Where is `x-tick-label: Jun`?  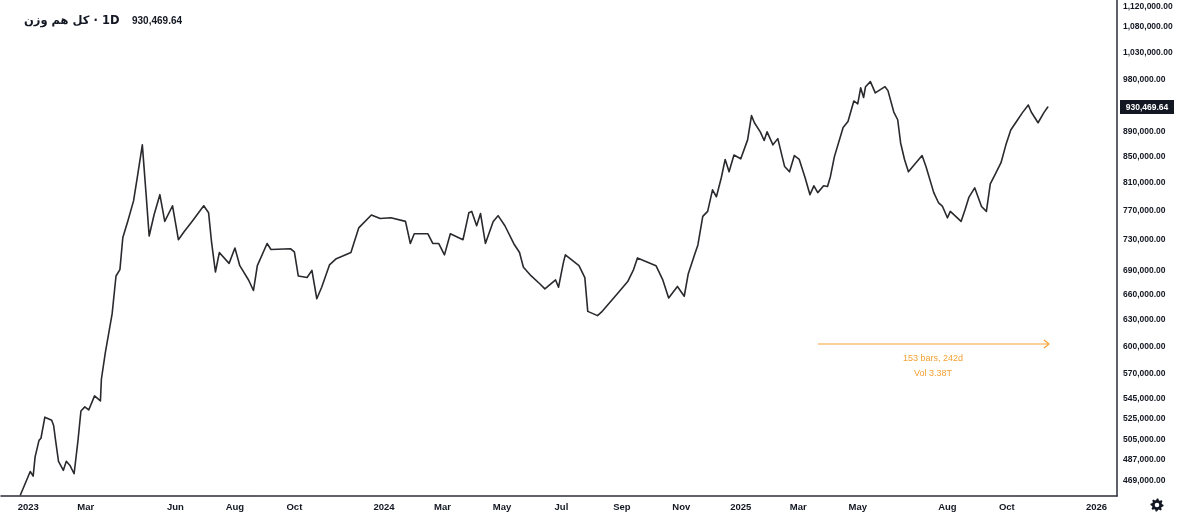
x-tick-label: Jun is located at coordinates (176, 506).